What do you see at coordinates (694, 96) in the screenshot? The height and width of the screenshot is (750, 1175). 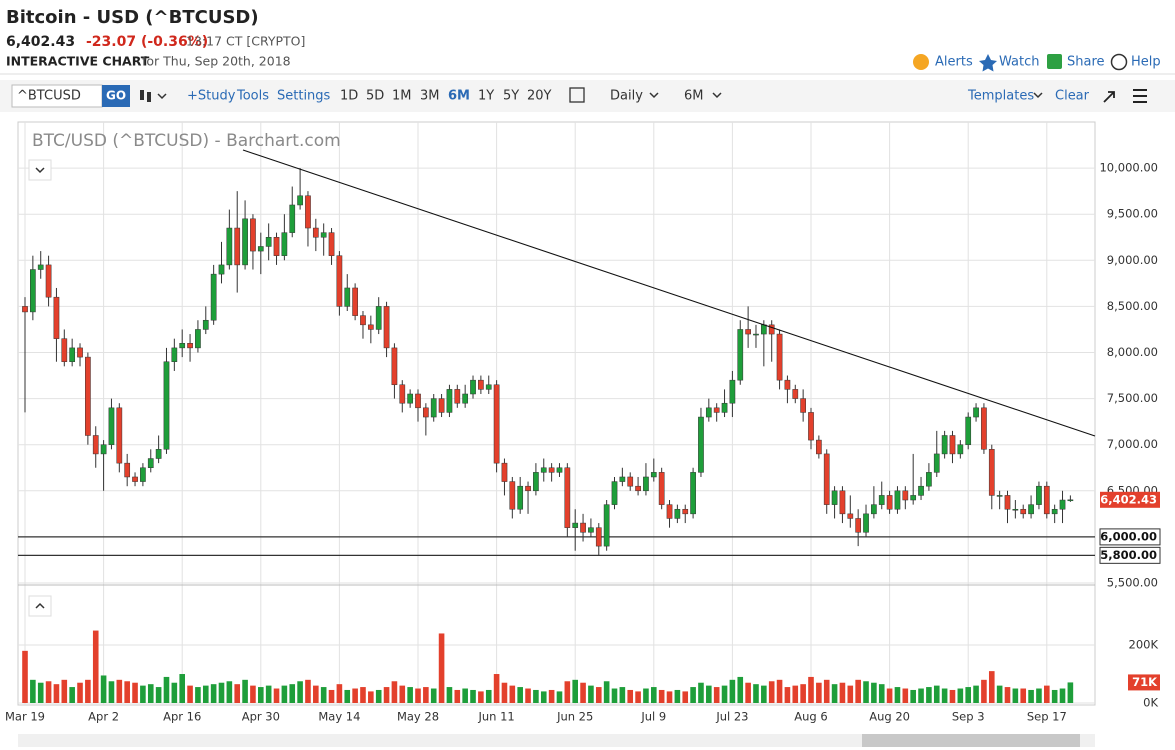 I see `period-select: 6M` at bounding box center [694, 96].